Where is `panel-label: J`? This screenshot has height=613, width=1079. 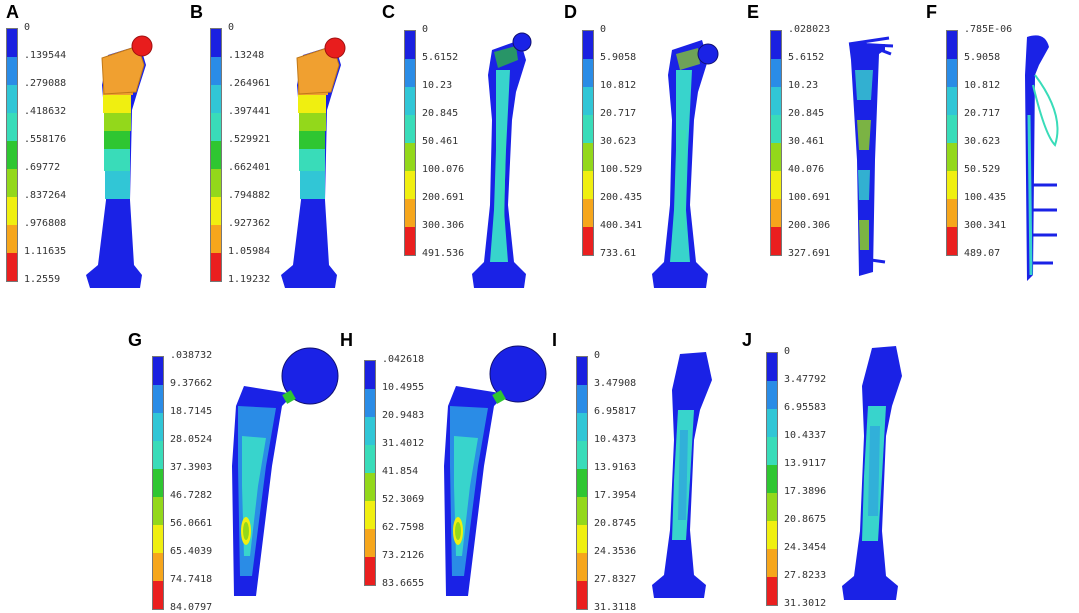
panel-label: J is located at coordinates (747, 340).